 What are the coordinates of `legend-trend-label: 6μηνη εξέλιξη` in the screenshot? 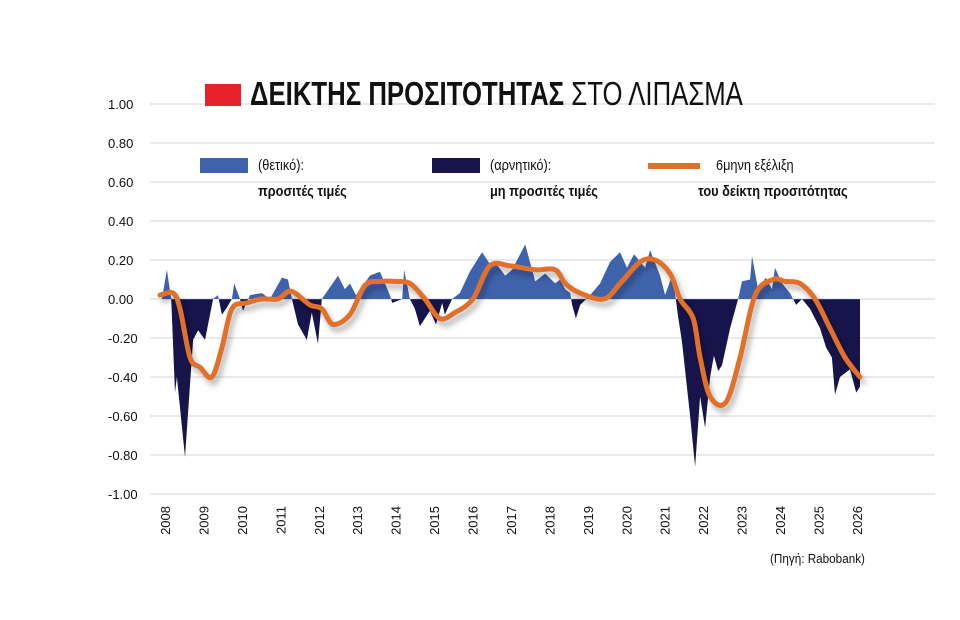 It's located at (755, 165).